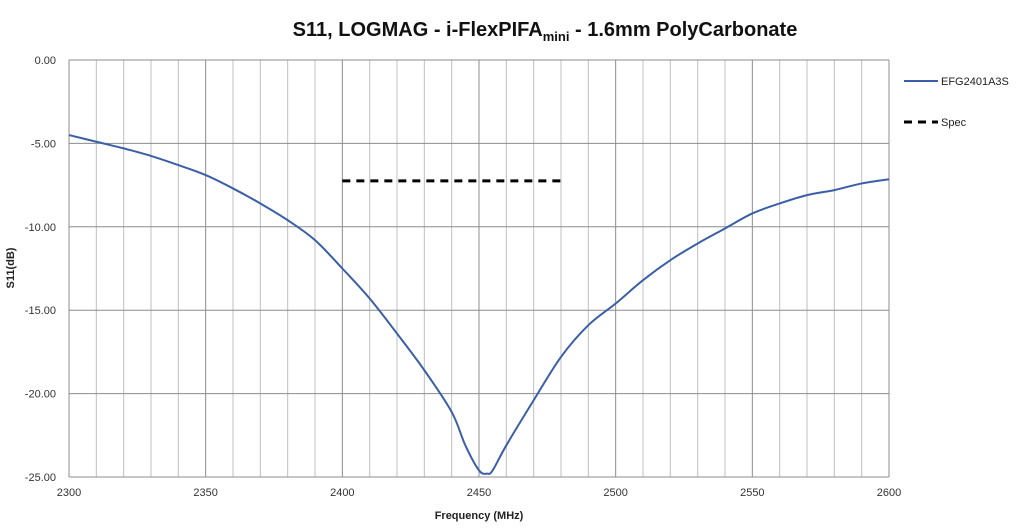 The width and height of the screenshot is (1022, 531). I want to click on y-tick-label: -15.00, so click(40, 311).